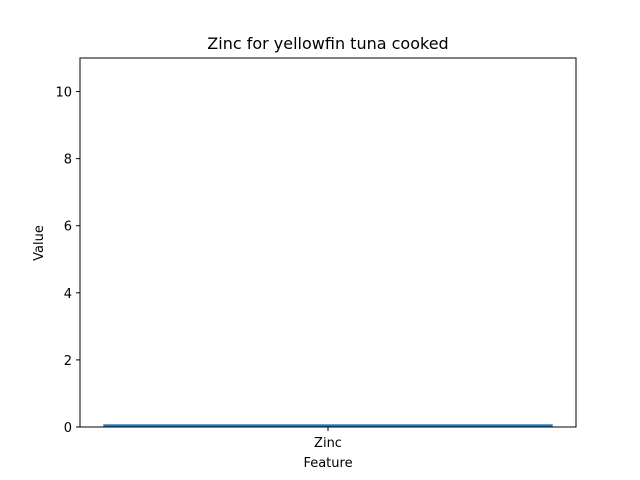 Image resolution: width=640 pixels, height=480 pixels. Describe the element at coordinates (327, 463) in the screenshot. I see `x-axis-label: Feature` at that location.